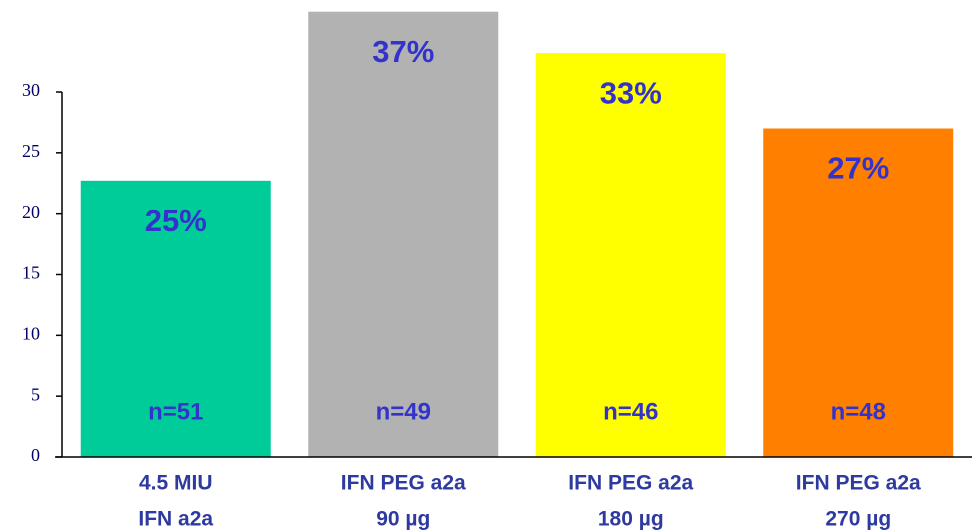 This screenshot has height=532, width=972. I want to click on percent-label: 37%, so click(403, 51).